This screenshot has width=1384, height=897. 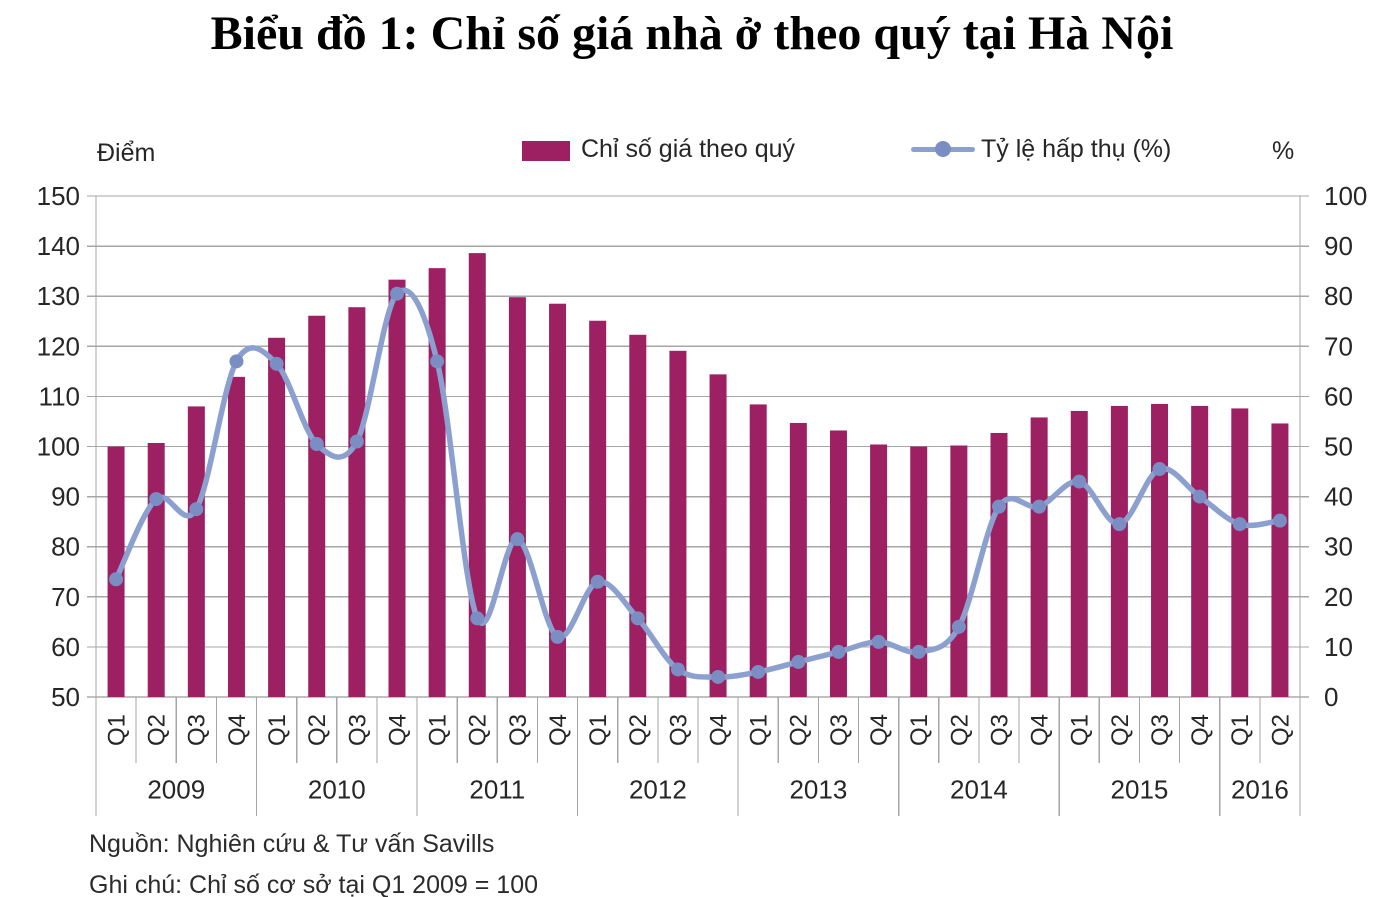 I want to click on legend-line-swatch, so click(x=943, y=149).